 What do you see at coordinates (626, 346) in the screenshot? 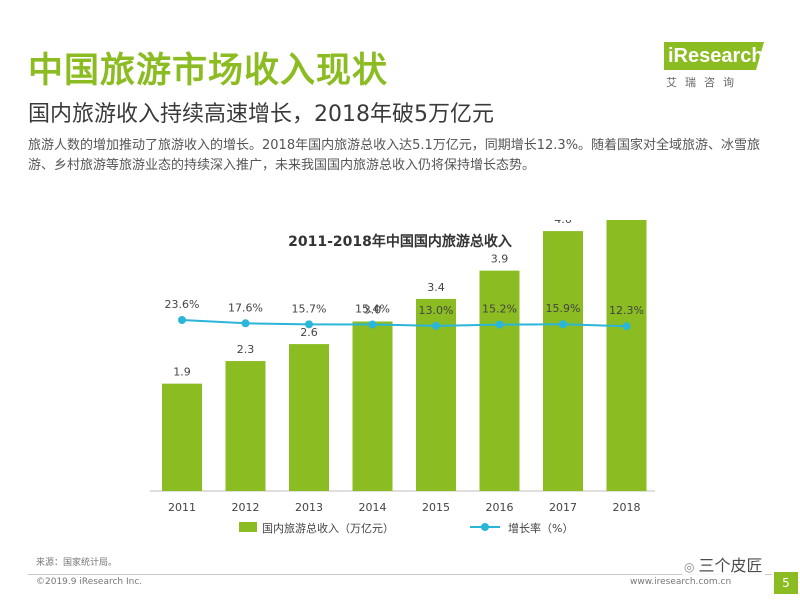
I see `bar-2018` at bounding box center [626, 346].